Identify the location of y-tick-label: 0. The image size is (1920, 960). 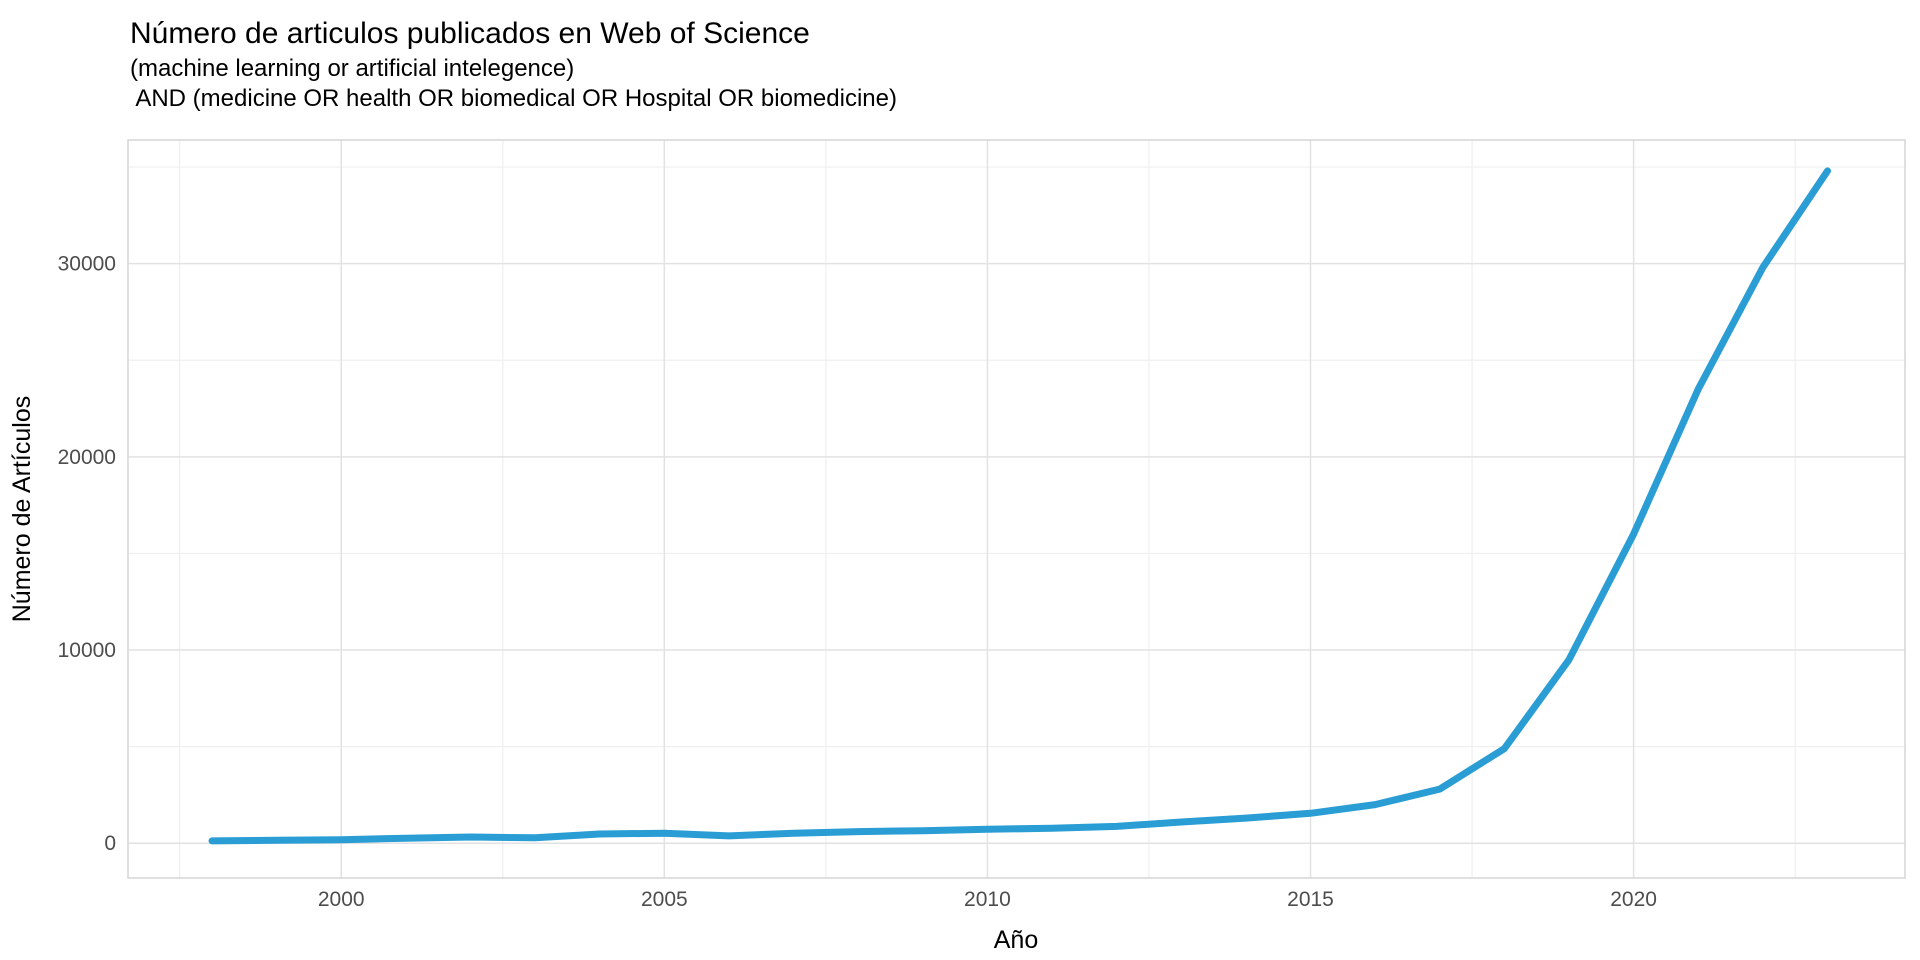
(110, 843).